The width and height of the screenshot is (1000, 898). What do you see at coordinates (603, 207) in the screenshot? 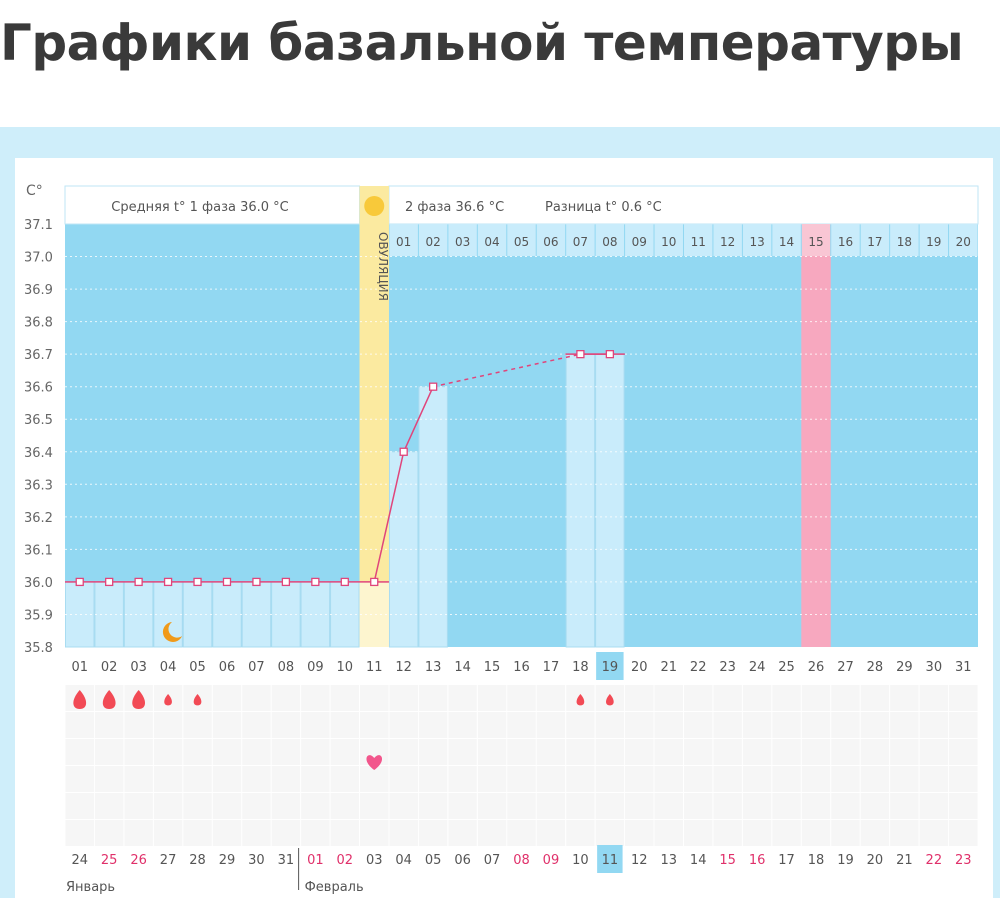
I see `difference-label: Разница t° 0.6 °C` at bounding box center [603, 207].